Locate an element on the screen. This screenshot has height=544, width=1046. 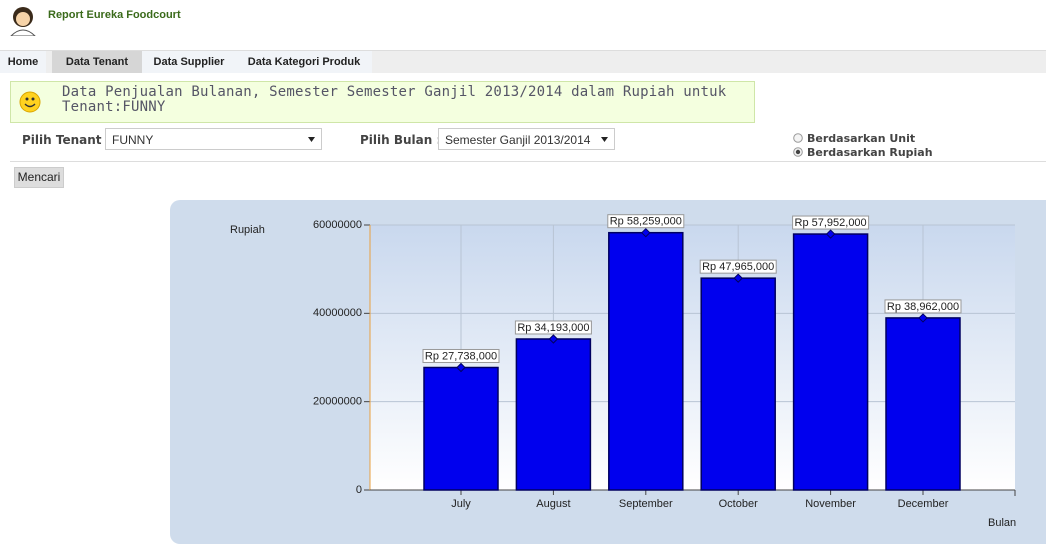
nav-item: Data Supplier is located at coordinates (189, 62).